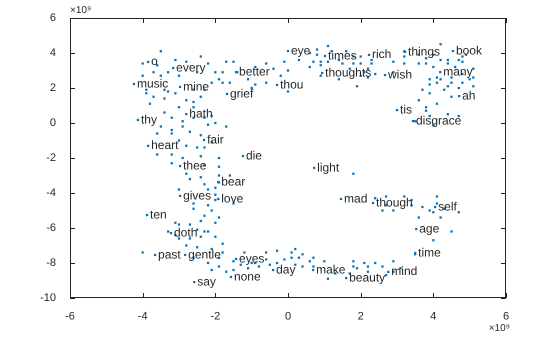  Describe the element at coordinates (233, 181) in the screenshot. I see `data-label: bear` at that location.